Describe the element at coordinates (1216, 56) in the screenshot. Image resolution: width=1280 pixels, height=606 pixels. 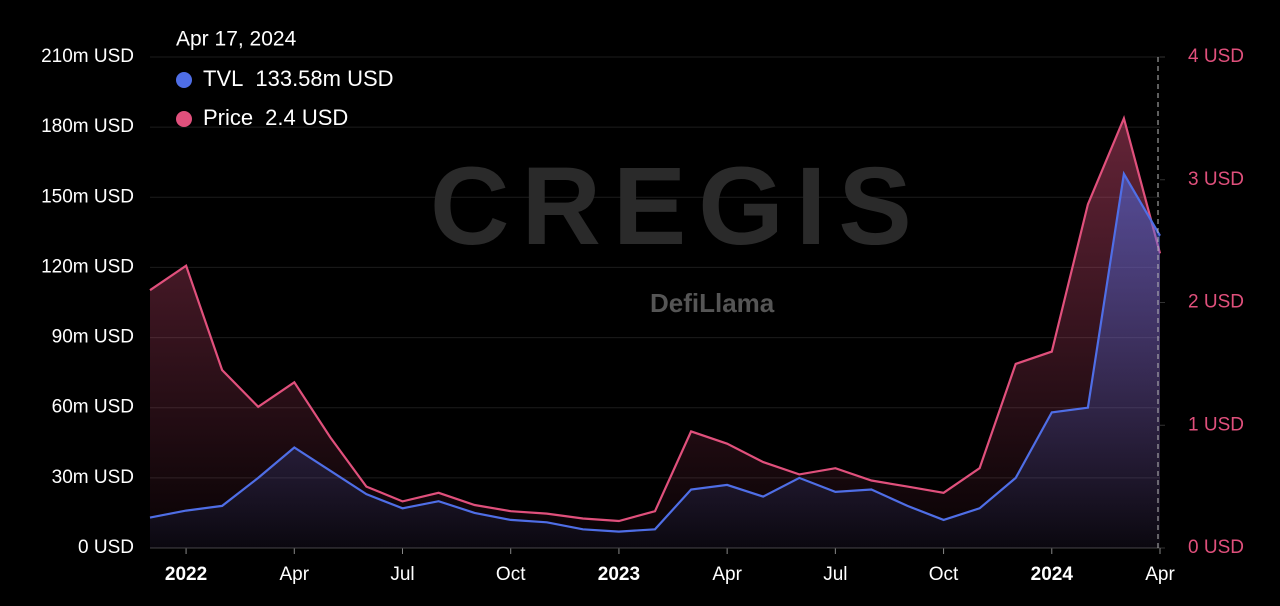
I see `y2-tick-label: 4 USD` at that location.